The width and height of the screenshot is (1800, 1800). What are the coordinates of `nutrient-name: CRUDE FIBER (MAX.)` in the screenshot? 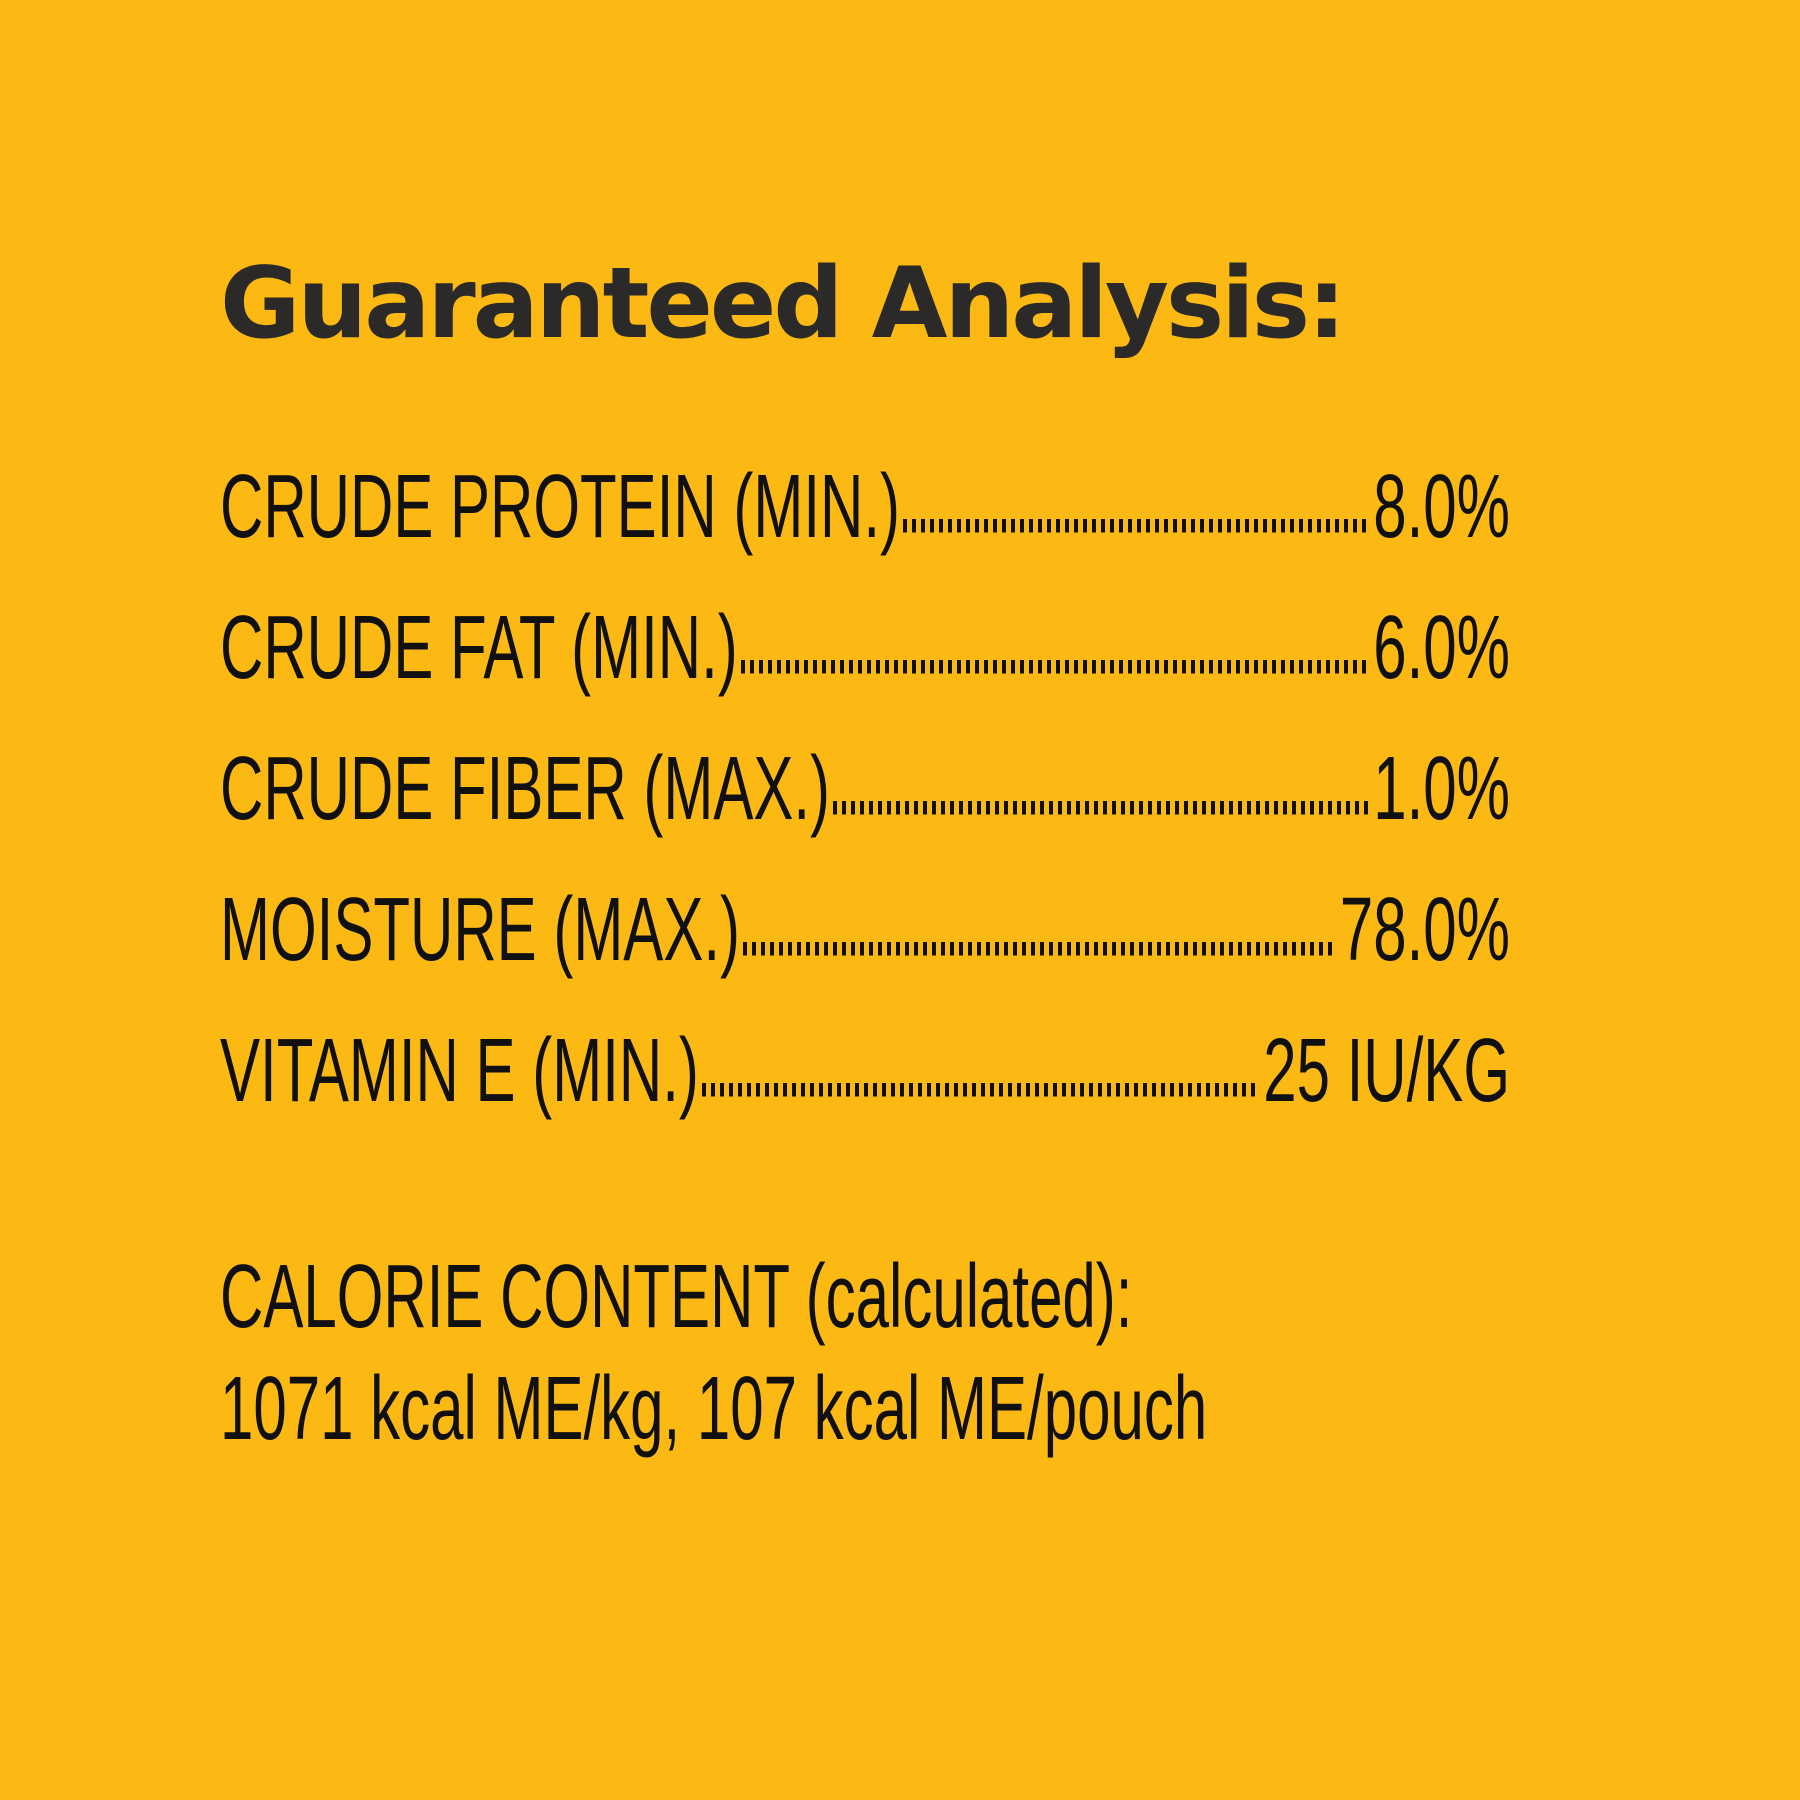 It's located at (525, 788).